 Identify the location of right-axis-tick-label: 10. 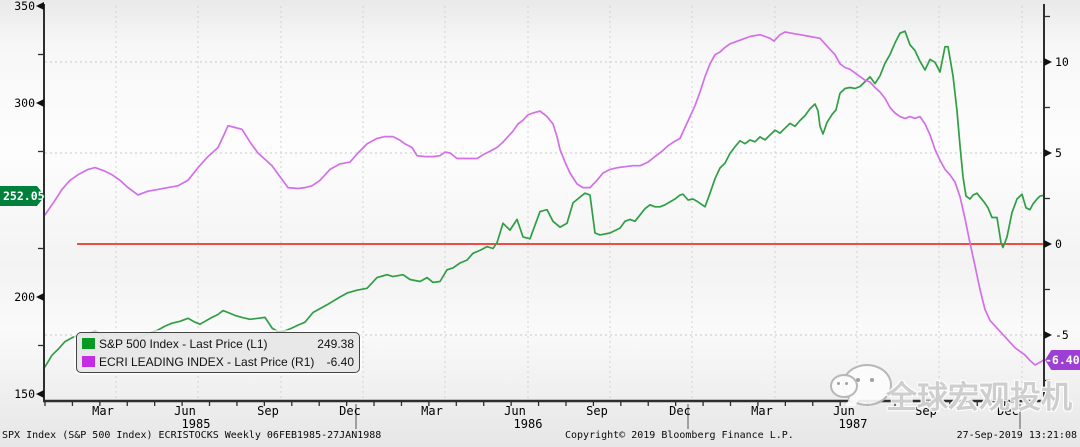
(1062, 62).